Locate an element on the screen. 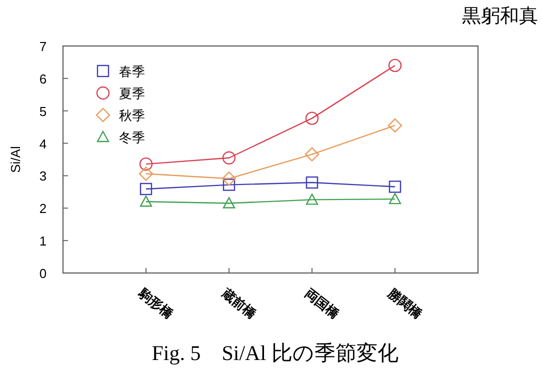  y-tick-label: 2 is located at coordinates (43, 208).